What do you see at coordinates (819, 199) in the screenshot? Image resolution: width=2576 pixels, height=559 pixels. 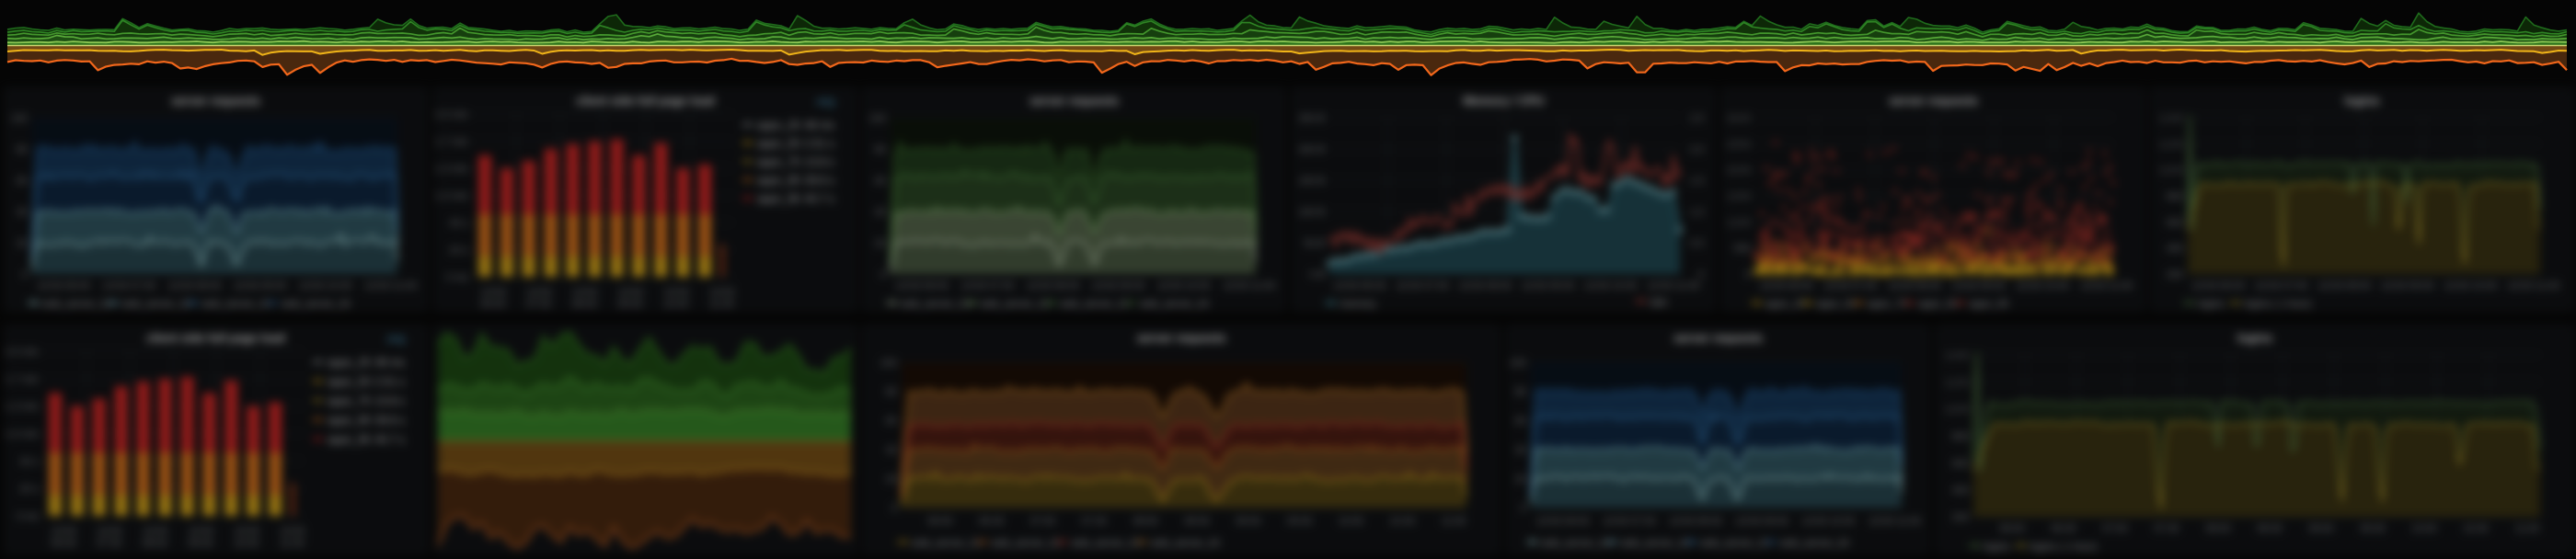 I see `svg-text: 40.7 s` at bounding box center [819, 199].